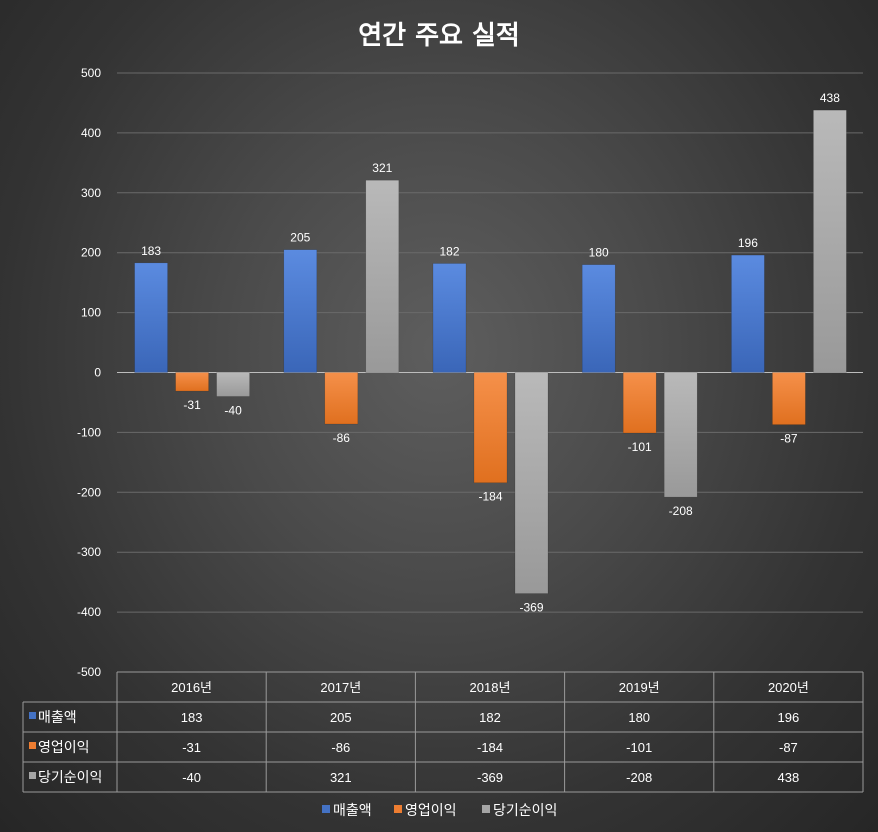 The image size is (878, 832). Describe the element at coordinates (64, 748) in the screenshot. I see `table-row-name: 영업이익` at that location.